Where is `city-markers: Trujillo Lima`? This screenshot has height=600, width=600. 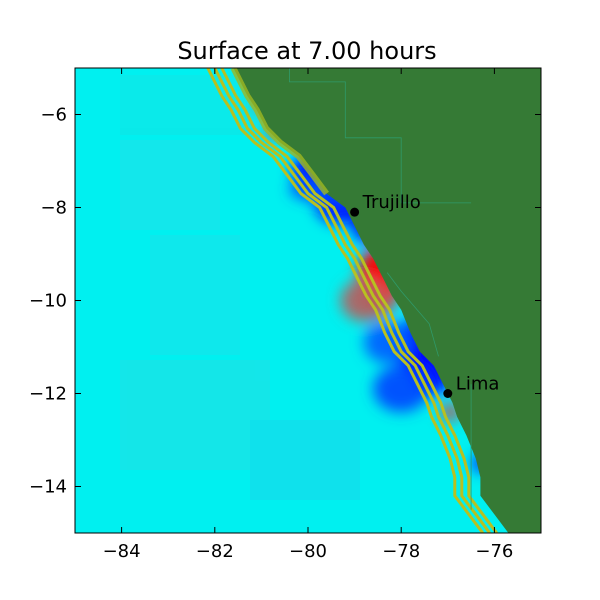
city-markers: Trujillo Lima is located at coordinates (424, 295).